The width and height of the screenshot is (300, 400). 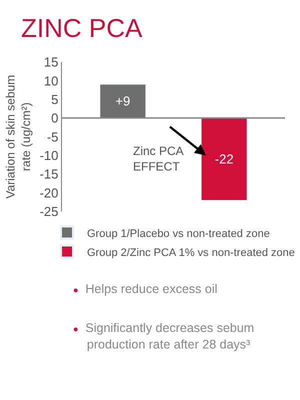 What do you see at coordinates (178, 234) in the screenshot?
I see `legend-label: Group 1/Placebo vs non-treated zone` at bounding box center [178, 234].